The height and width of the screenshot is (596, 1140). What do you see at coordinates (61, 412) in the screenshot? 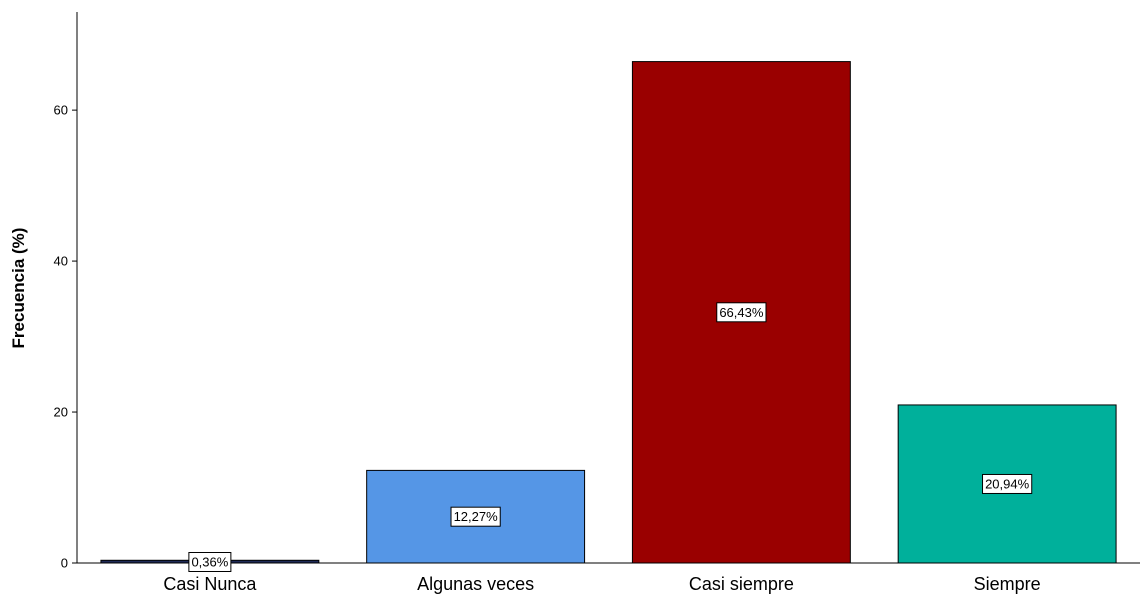
I see `y-tick-label: 20` at bounding box center [61, 412].